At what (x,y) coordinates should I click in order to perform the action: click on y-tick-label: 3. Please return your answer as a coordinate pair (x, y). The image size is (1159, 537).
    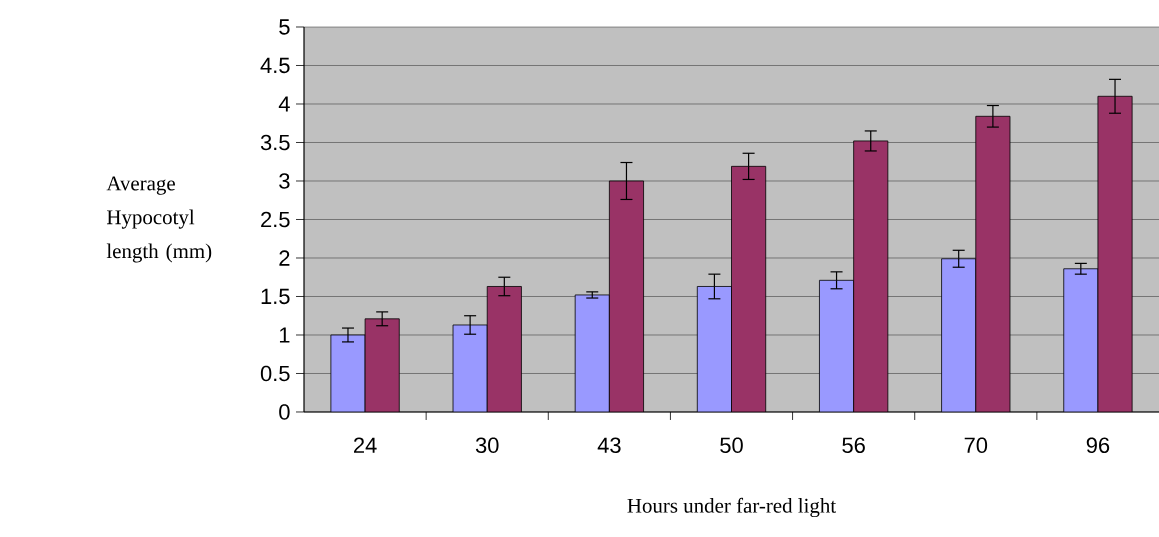
    Looking at the image, I should click on (284, 181).